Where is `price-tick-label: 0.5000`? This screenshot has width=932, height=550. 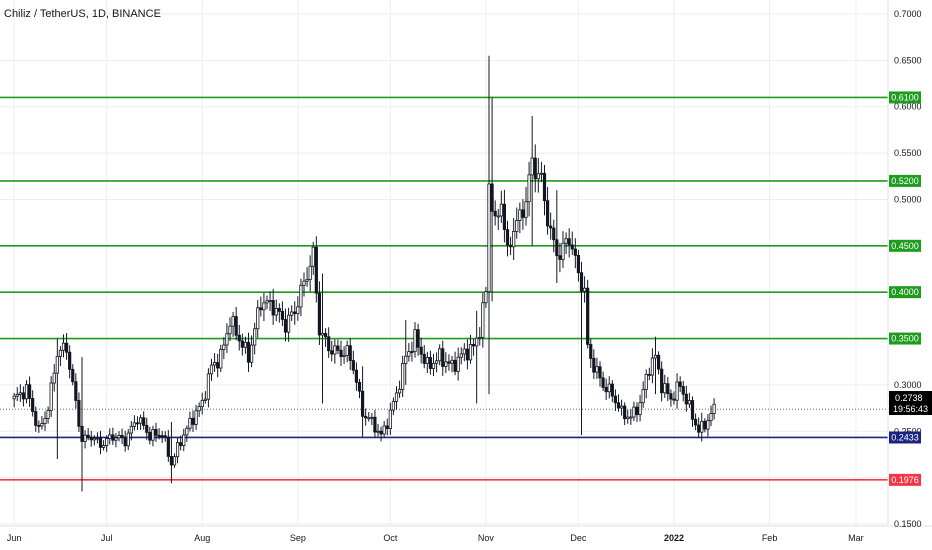
price-tick-label: 0.5000 is located at coordinates (908, 199).